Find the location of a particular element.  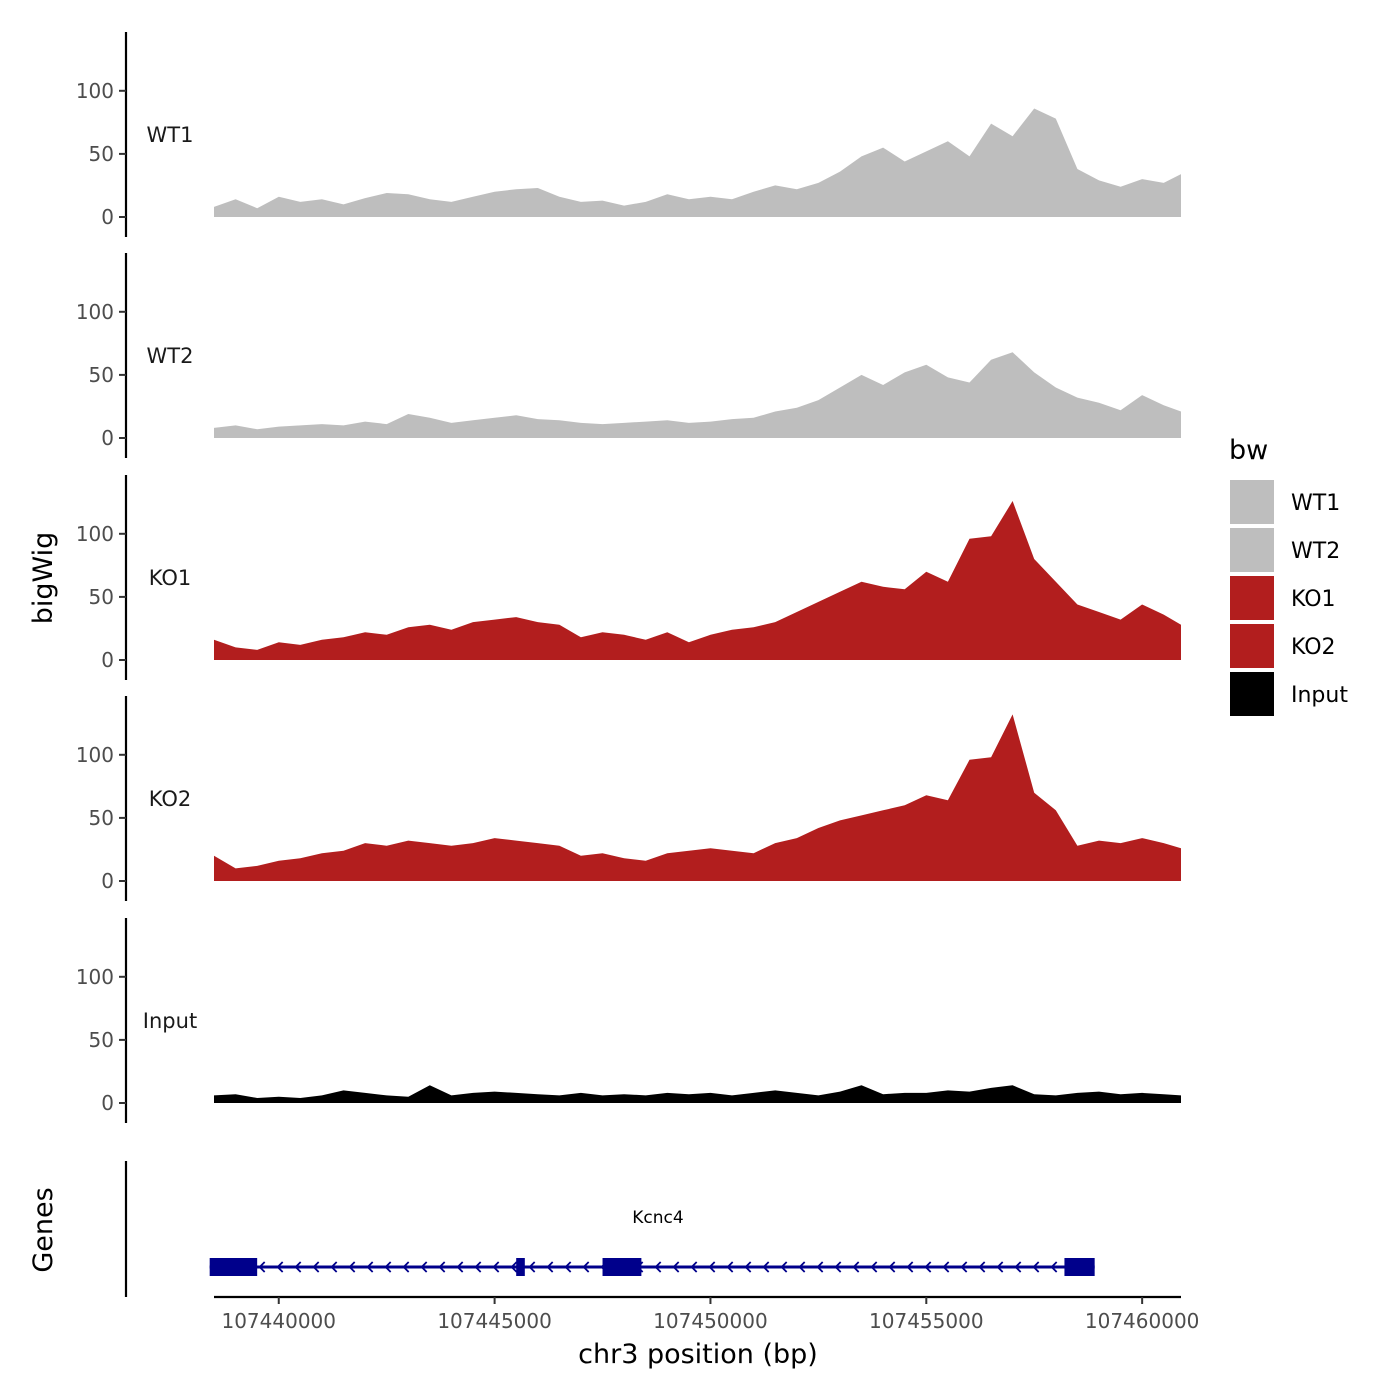

legend-swatch-wt2 is located at coordinates (1252, 550).